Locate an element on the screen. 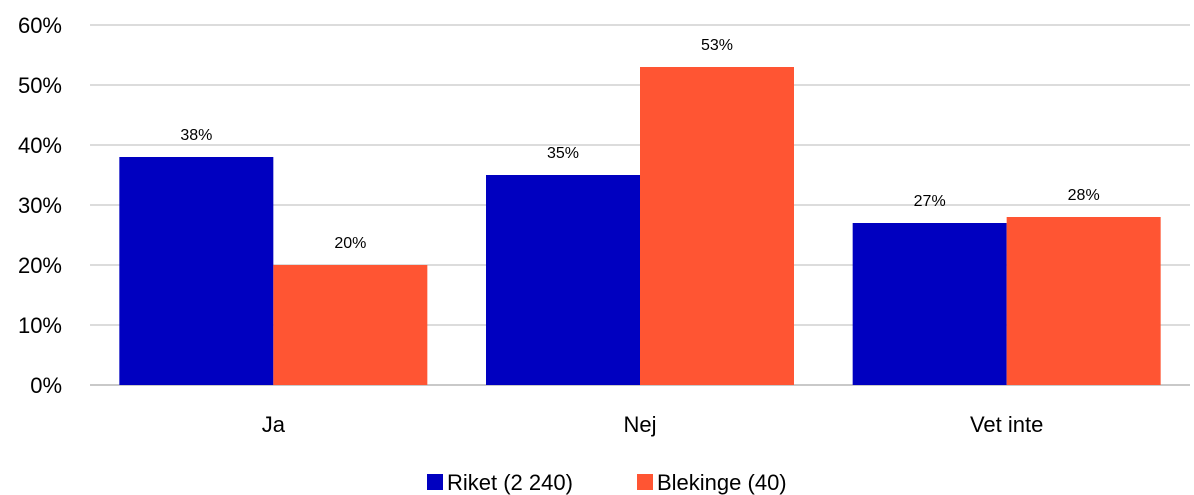  data-label: 27% is located at coordinates (930, 201).